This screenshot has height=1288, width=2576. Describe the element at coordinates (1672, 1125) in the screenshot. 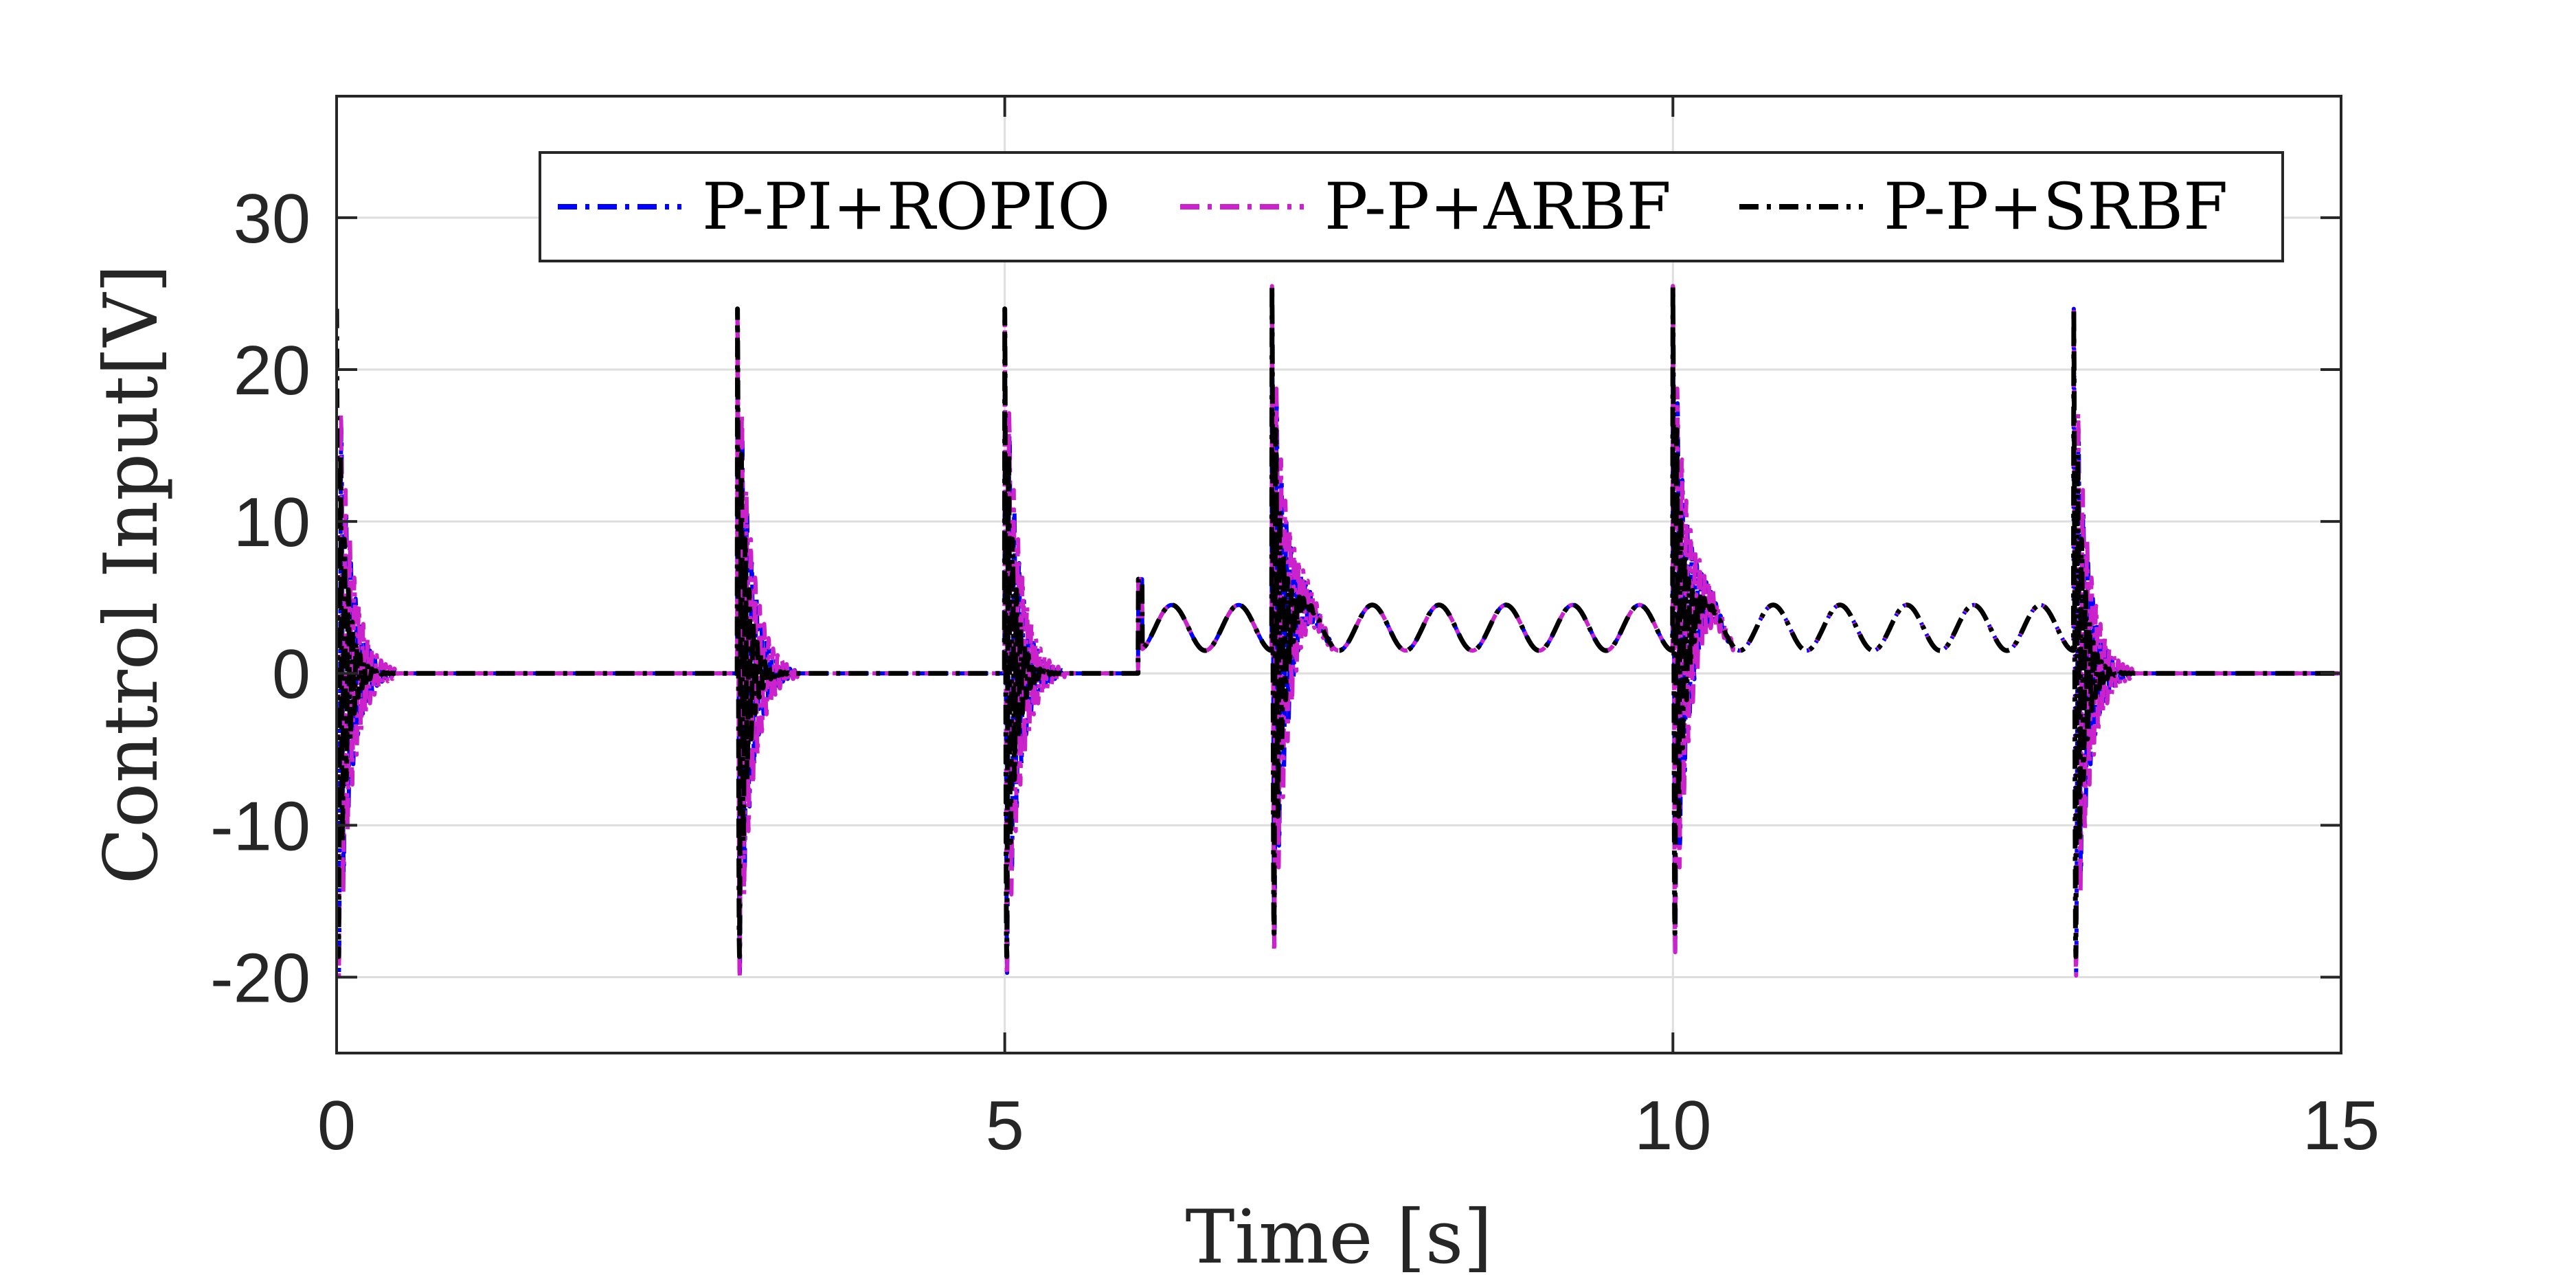

I see `x-tick-label: 10` at that location.